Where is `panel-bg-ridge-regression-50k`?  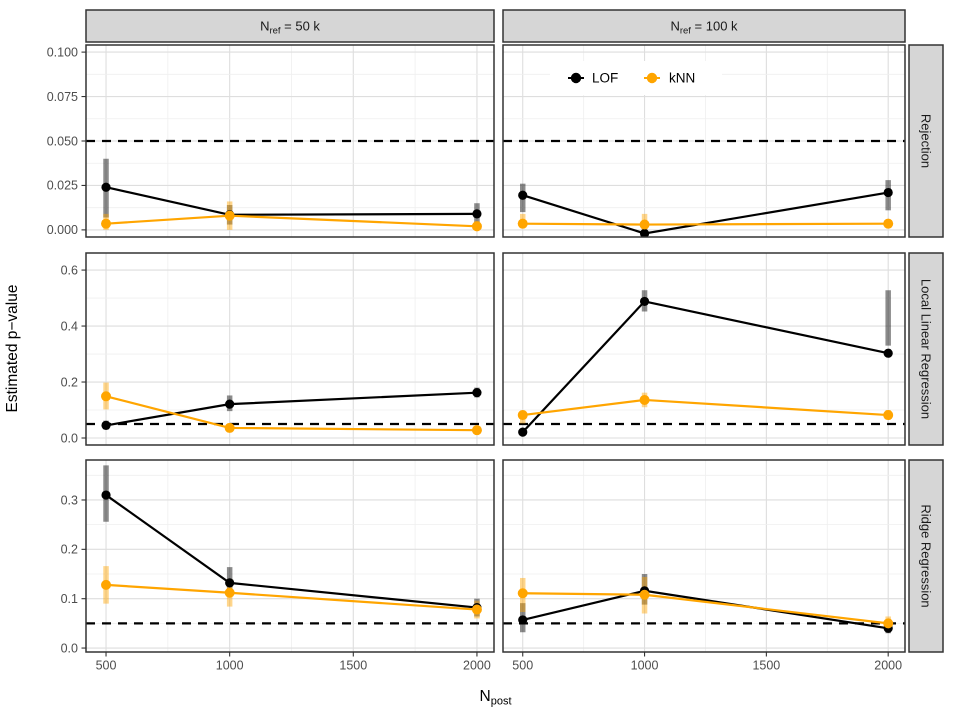
panel-bg-ridge-regression-50k is located at coordinates (290, 556).